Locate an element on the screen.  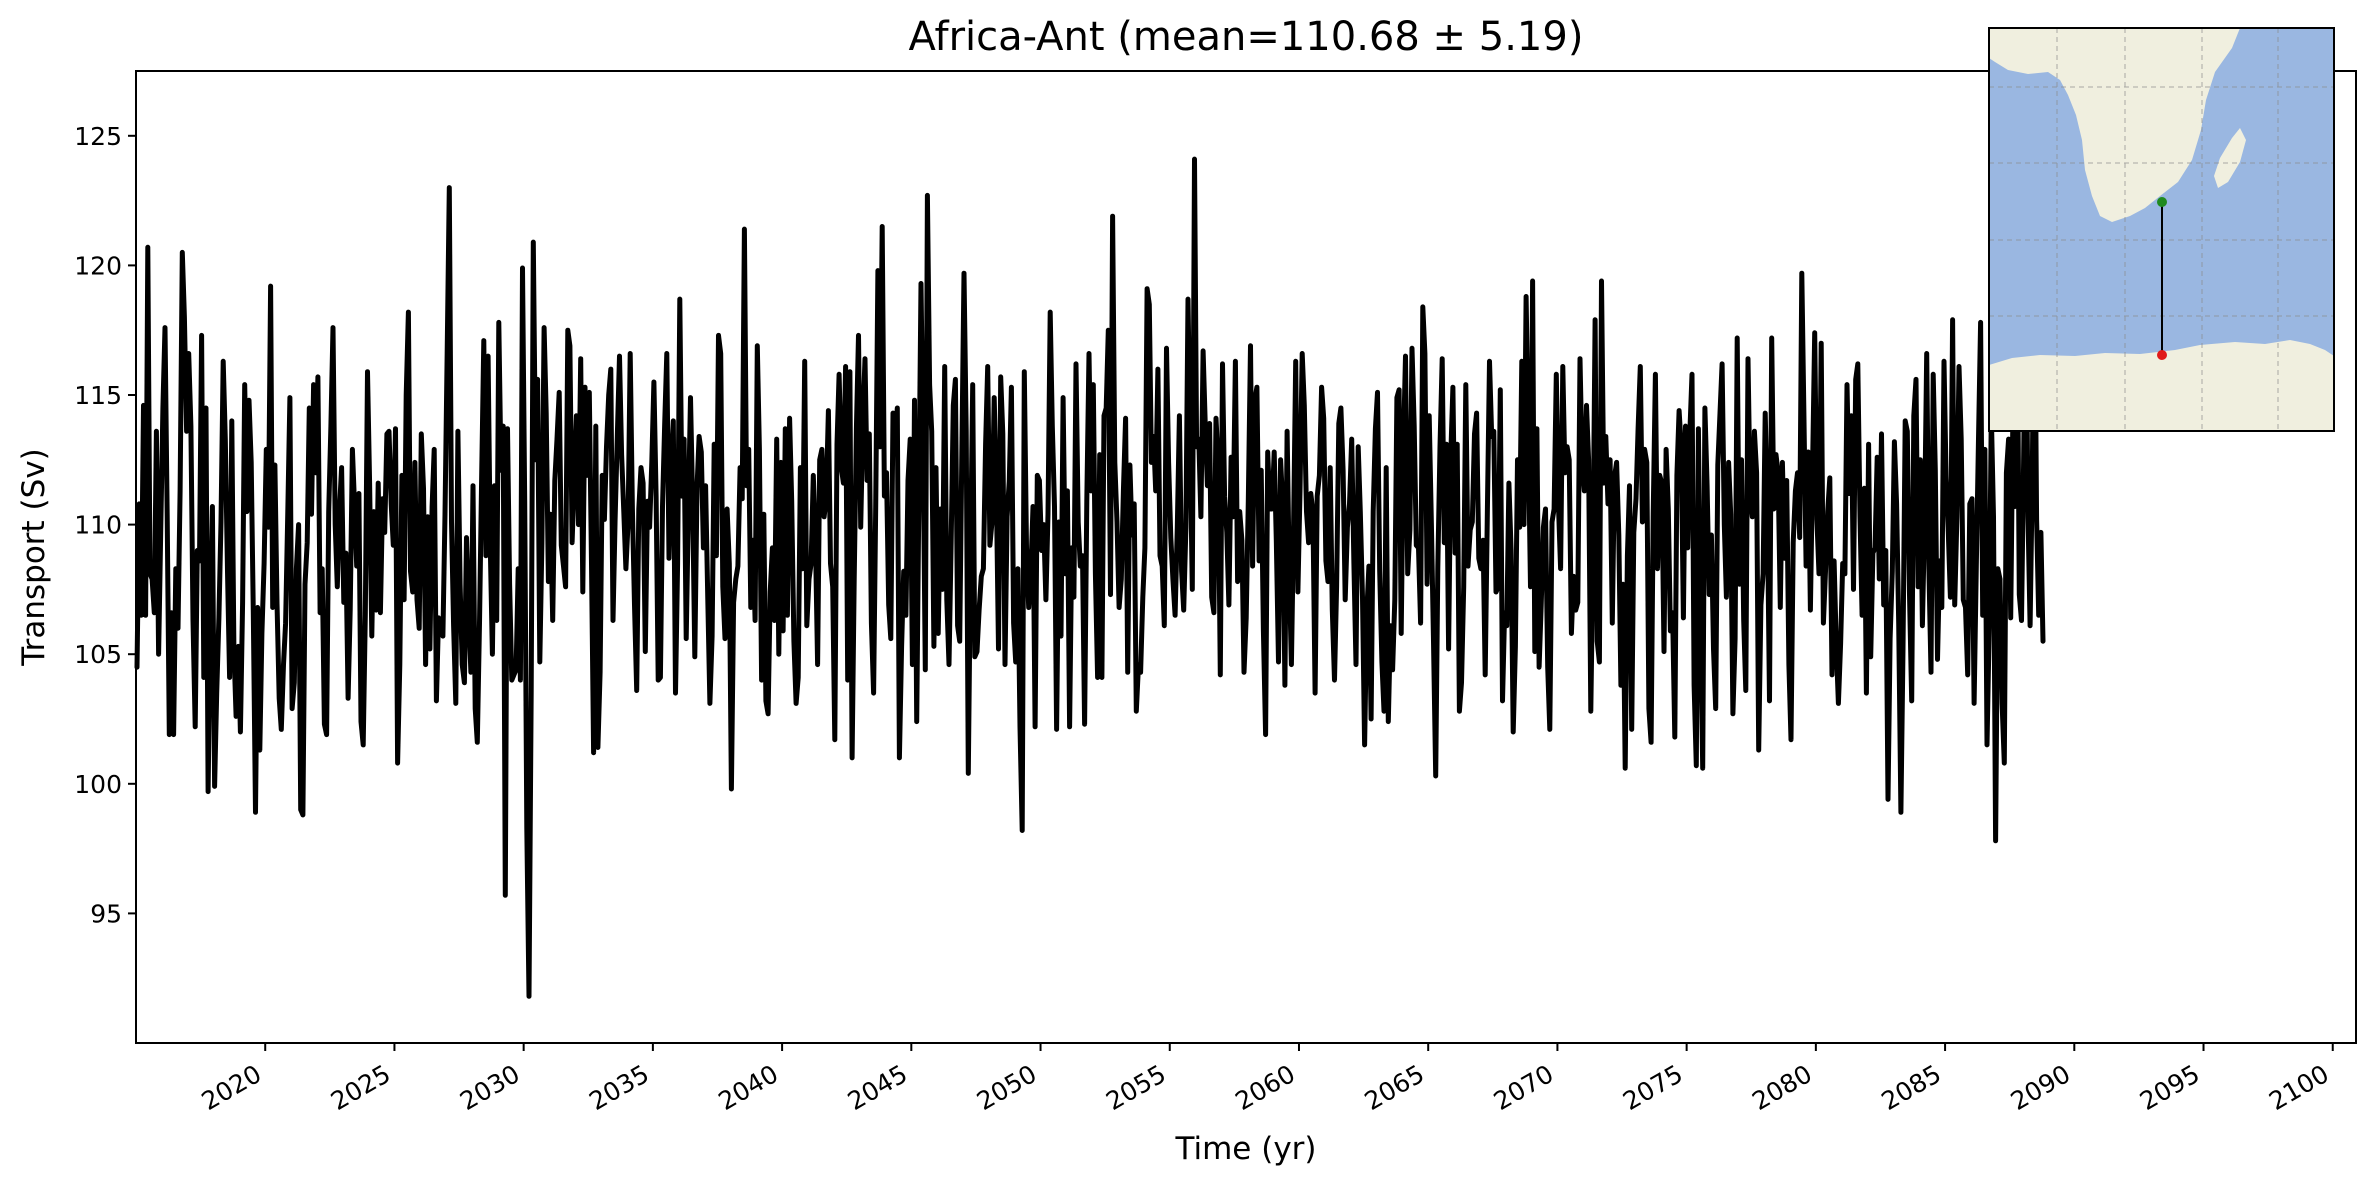
y-tick-label: 120 is located at coordinates (98, 265).